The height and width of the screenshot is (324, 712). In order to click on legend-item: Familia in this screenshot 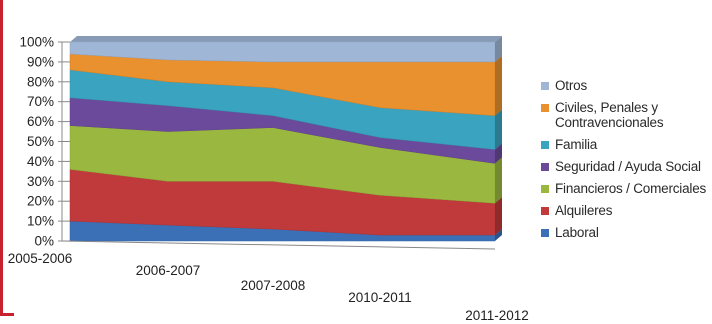, I will do `click(626, 144)`.